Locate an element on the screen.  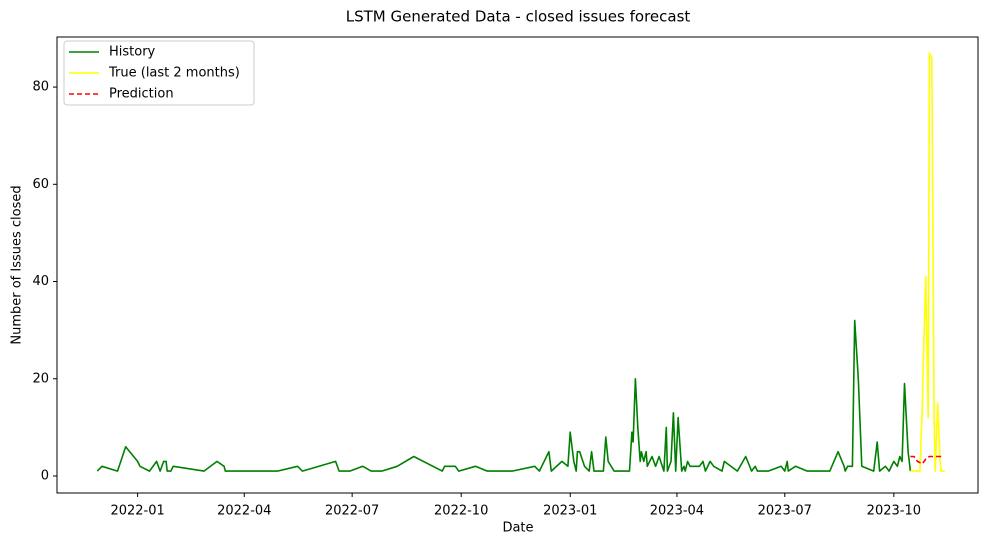
legend-box is located at coordinates (159, 73).